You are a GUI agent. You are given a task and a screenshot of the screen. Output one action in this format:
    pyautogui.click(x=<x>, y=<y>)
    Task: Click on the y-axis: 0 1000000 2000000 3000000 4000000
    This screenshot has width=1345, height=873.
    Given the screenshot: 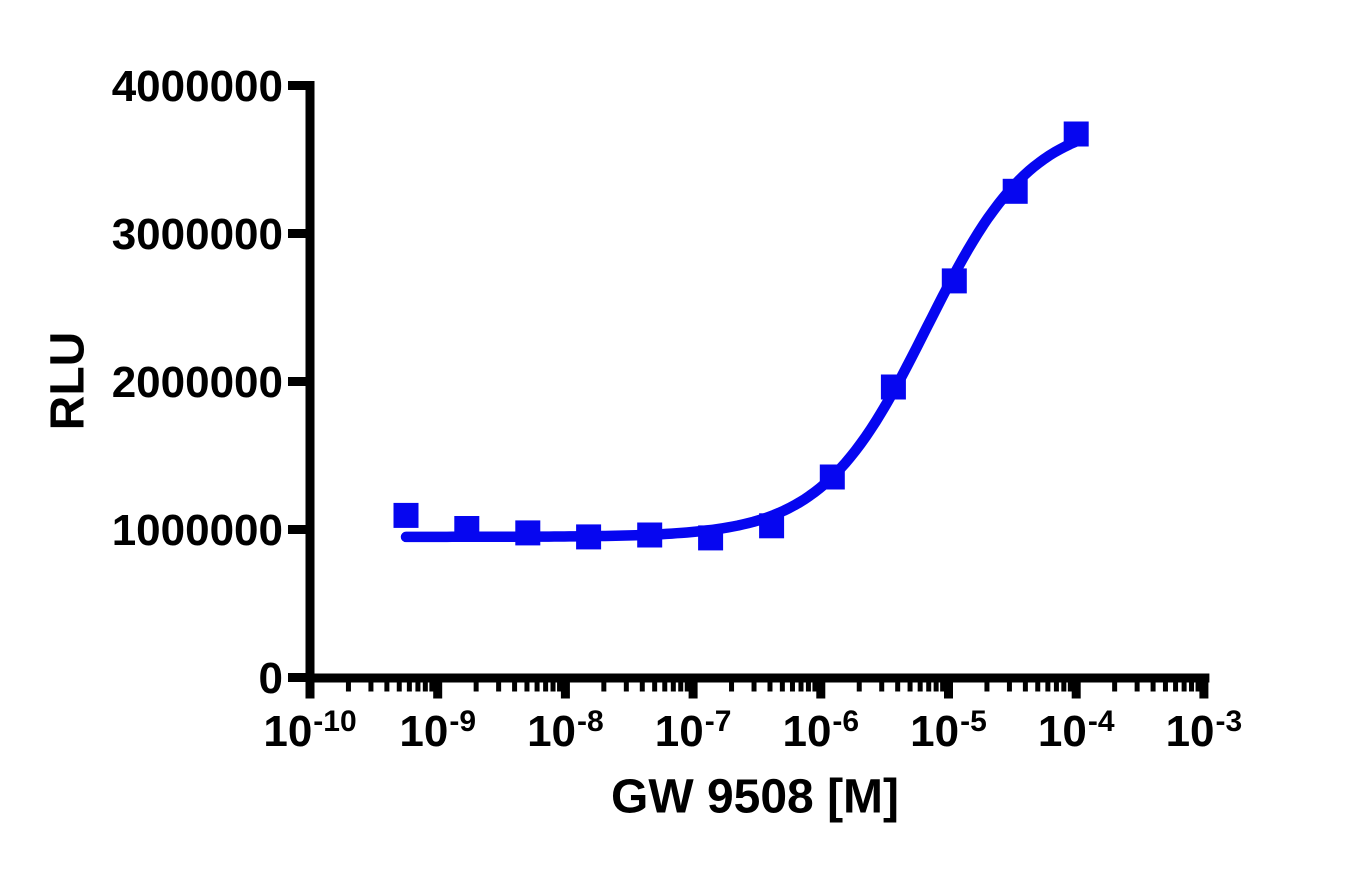 What is the action you would take?
    pyautogui.click(x=213, y=382)
    